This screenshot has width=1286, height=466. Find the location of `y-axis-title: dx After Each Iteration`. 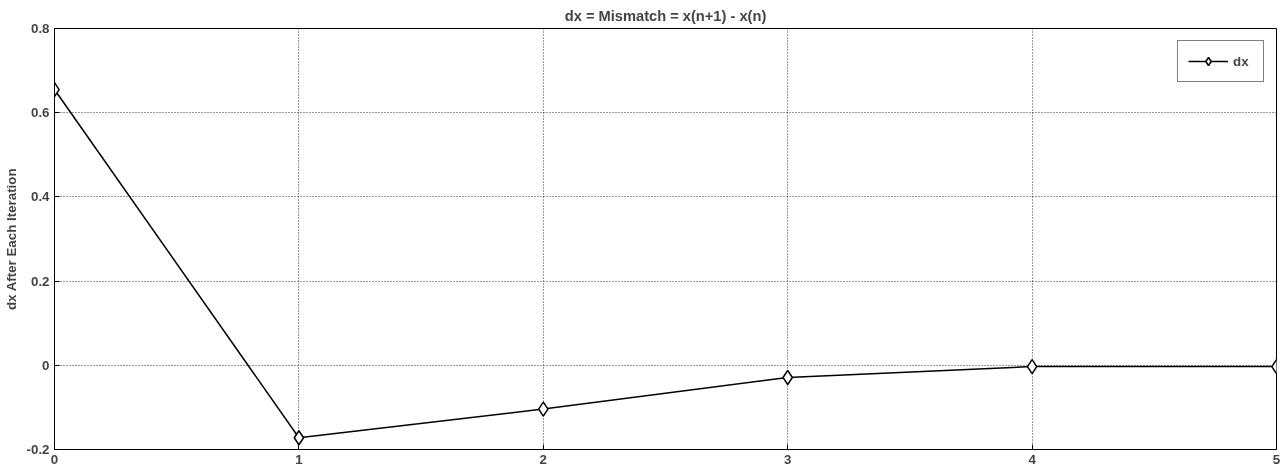

y-axis-title: dx After Each Iteration is located at coordinates (11, 239).